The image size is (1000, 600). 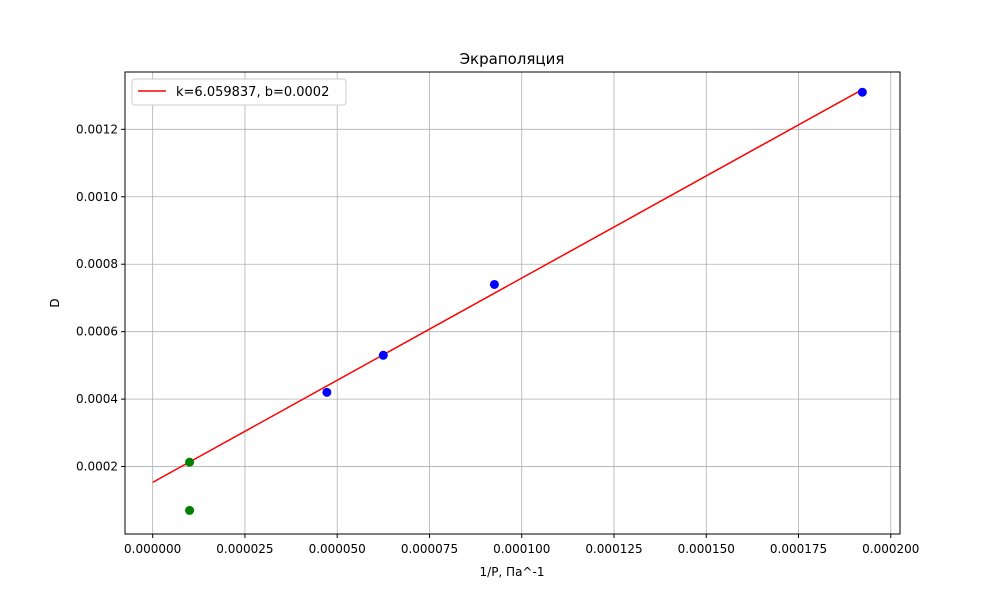 What do you see at coordinates (706, 549) in the screenshot?
I see `x-tick-label: 0.000150` at bounding box center [706, 549].